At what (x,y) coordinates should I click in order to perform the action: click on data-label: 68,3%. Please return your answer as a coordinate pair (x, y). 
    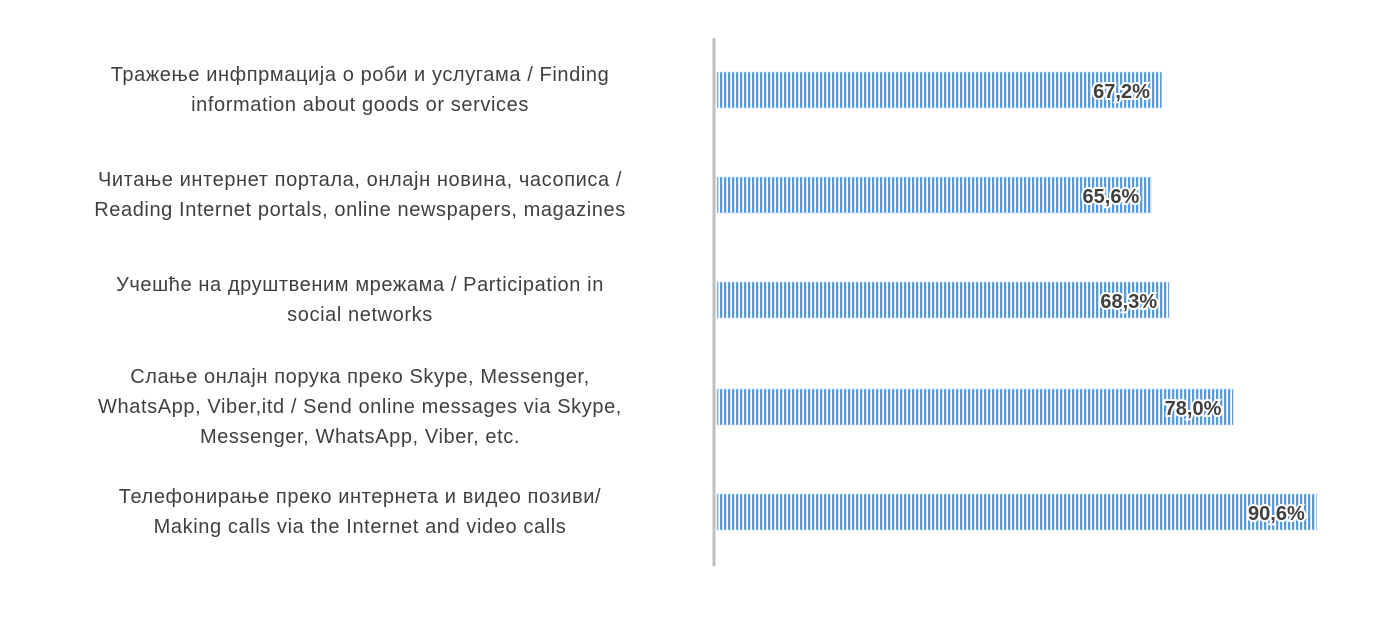
    Looking at the image, I should click on (1128, 302).